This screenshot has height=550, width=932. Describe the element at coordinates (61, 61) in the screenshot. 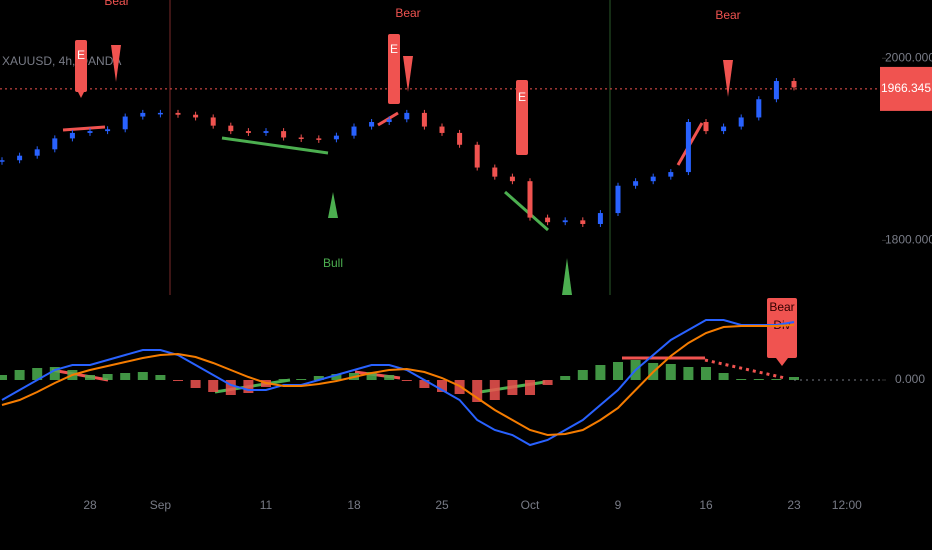

I see `symbol-label: XAUUSD, 4h, OANDA` at that location.